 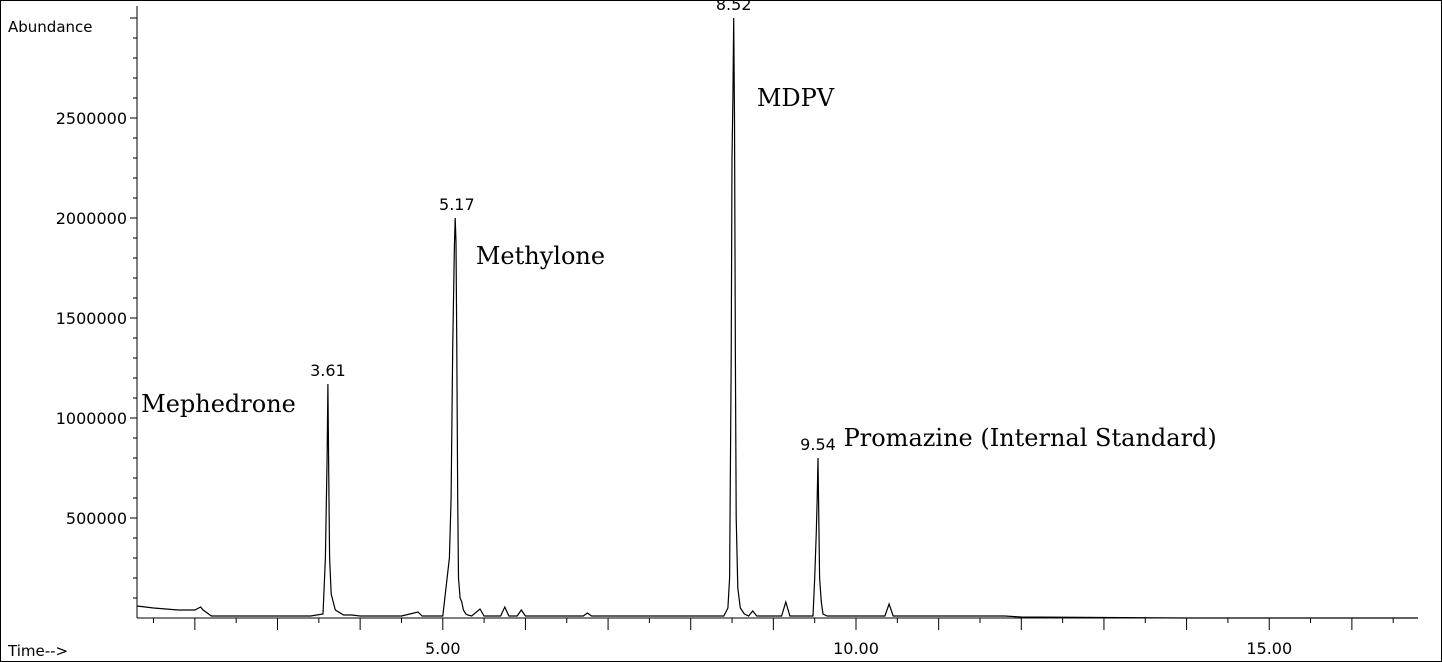 What do you see at coordinates (1030, 438) in the screenshot?
I see `compound-annotation: Promazine (Internal Standard)` at bounding box center [1030, 438].